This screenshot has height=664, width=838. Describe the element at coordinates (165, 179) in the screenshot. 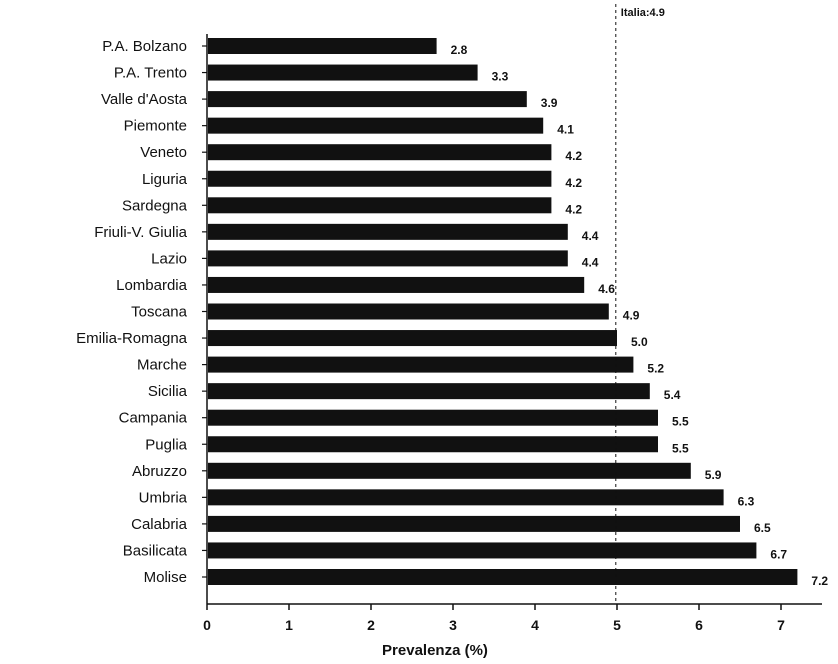

I see `category-label: Liguria` at that location.